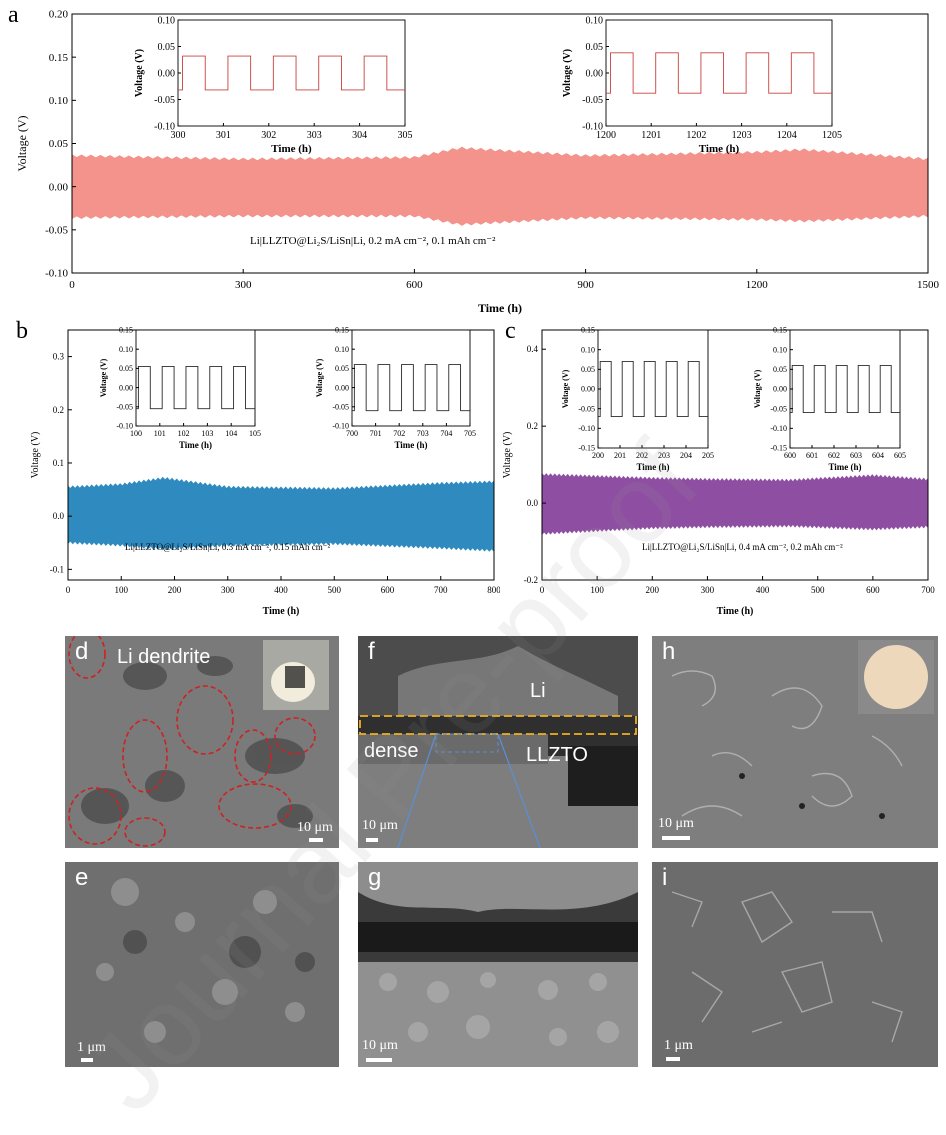 Image resolution: width=946 pixels, height=1135 pixels. Describe the element at coordinates (342, 330) in the screenshot. I see `inset-y-tick-label-b-1: 0.15` at that location.